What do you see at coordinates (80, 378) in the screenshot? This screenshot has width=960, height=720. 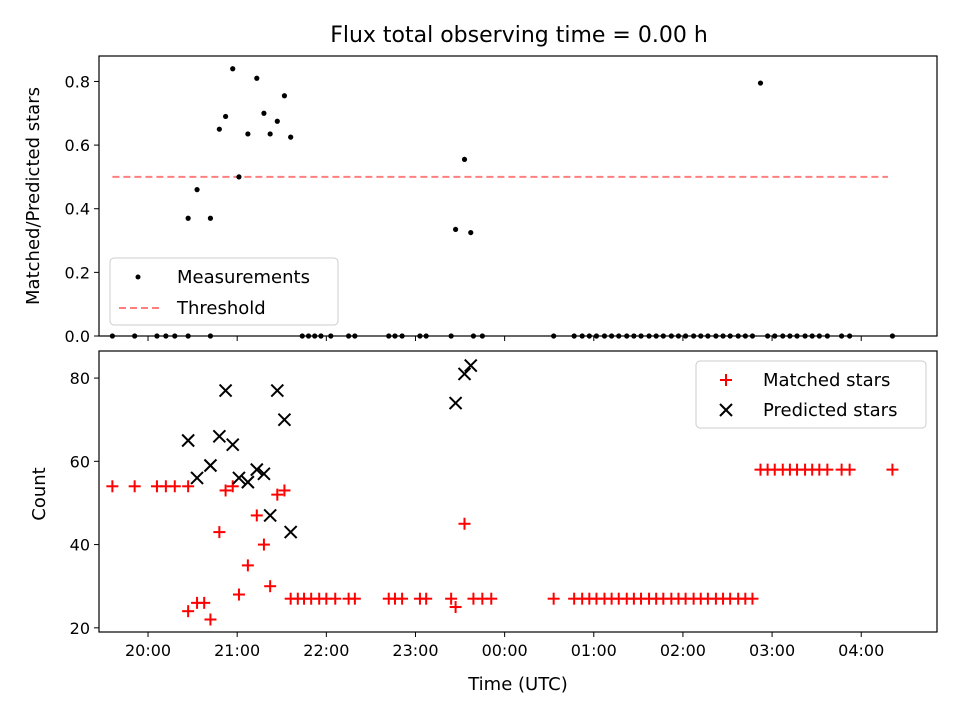 I see `y-tick-label: 80` at bounding box center [80, 378].